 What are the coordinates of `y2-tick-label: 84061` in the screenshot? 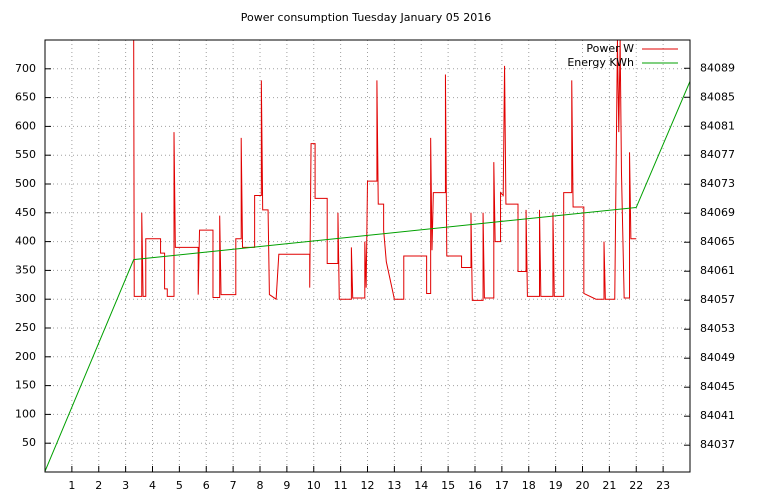 It's located at (717, 270).